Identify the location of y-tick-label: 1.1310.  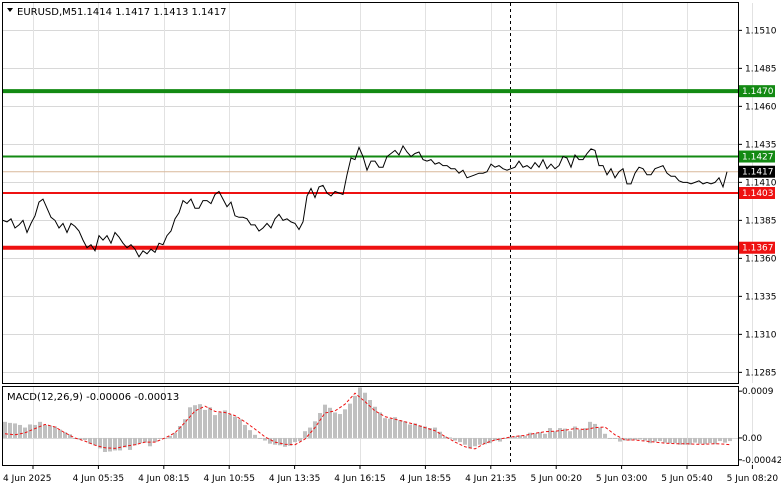
(761, 335).